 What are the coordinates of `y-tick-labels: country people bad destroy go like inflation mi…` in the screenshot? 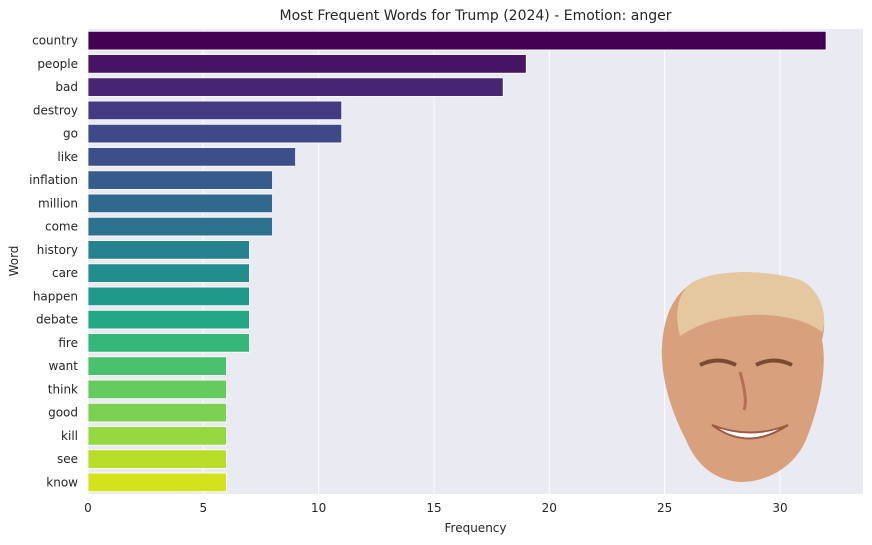 It's located at (53, 262).